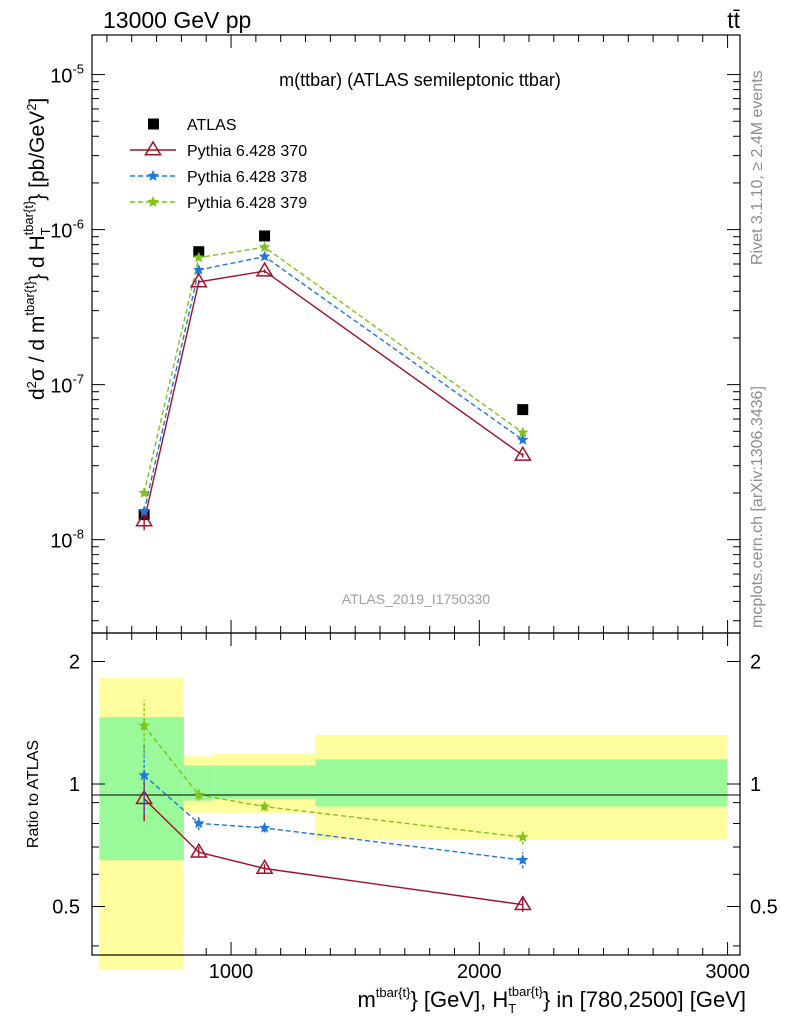 Image resolution: width=786 pixels, height=1024 pixels. What do you see at coordinates (67, 230) in the screenshot?
I see `y-tick-label: 10⁻⁶` at bounding box center [67, 230].